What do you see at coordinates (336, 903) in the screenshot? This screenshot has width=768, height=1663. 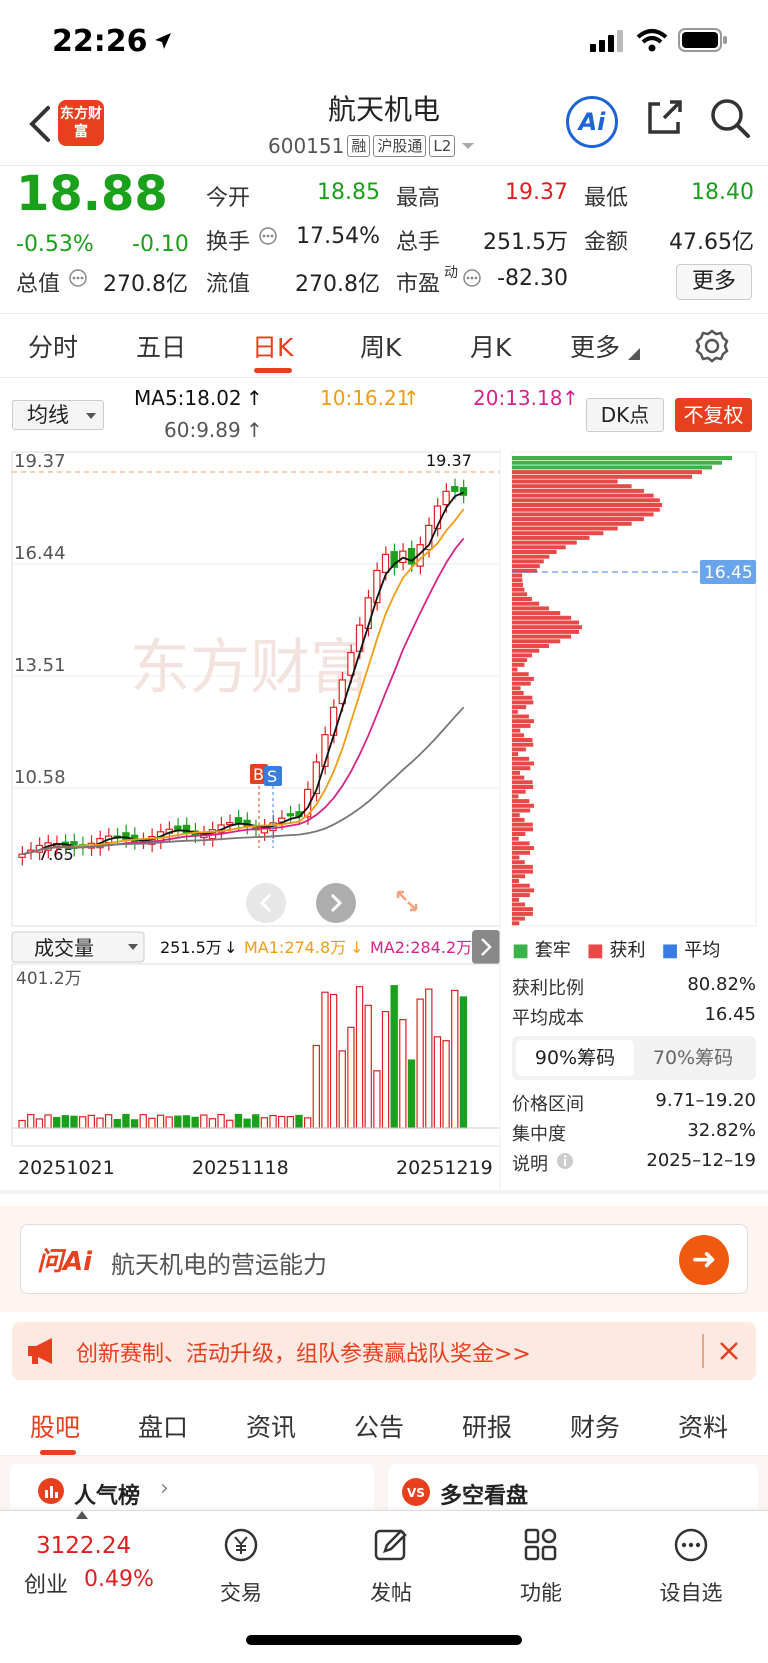 I see `scroll-right-button` at bounding box center [336, 903].